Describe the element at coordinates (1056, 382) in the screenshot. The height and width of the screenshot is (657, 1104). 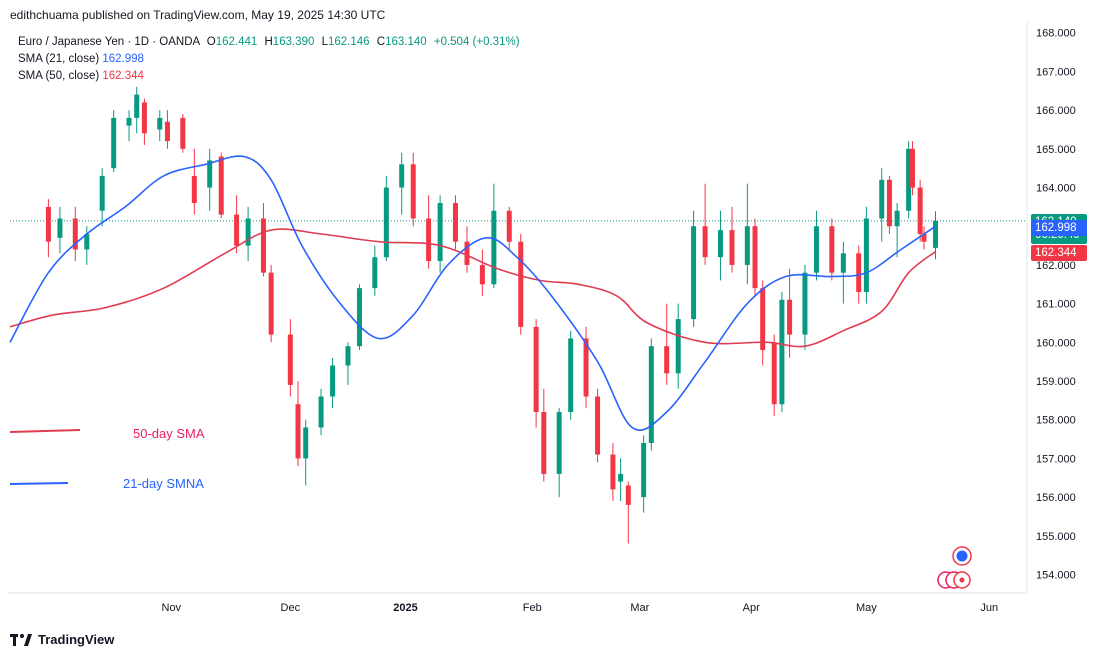
I see `y-tick-label: 159.000` at that location.